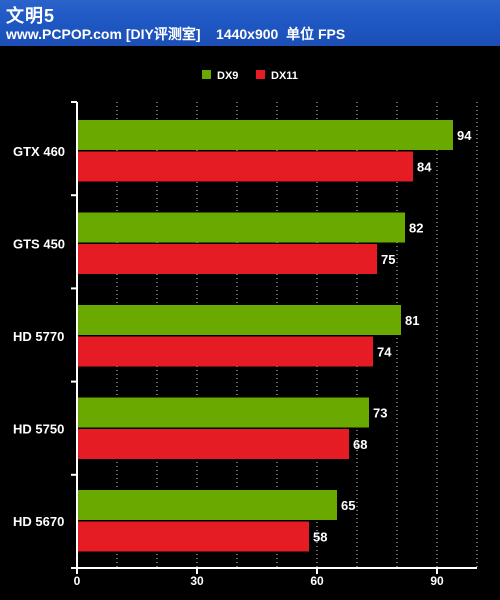 The height and width of the screenshot is (600, 500). Describe the element at coordinates (206, 74) in the screenshot. I see `legend-swatch-dx9` at that location.